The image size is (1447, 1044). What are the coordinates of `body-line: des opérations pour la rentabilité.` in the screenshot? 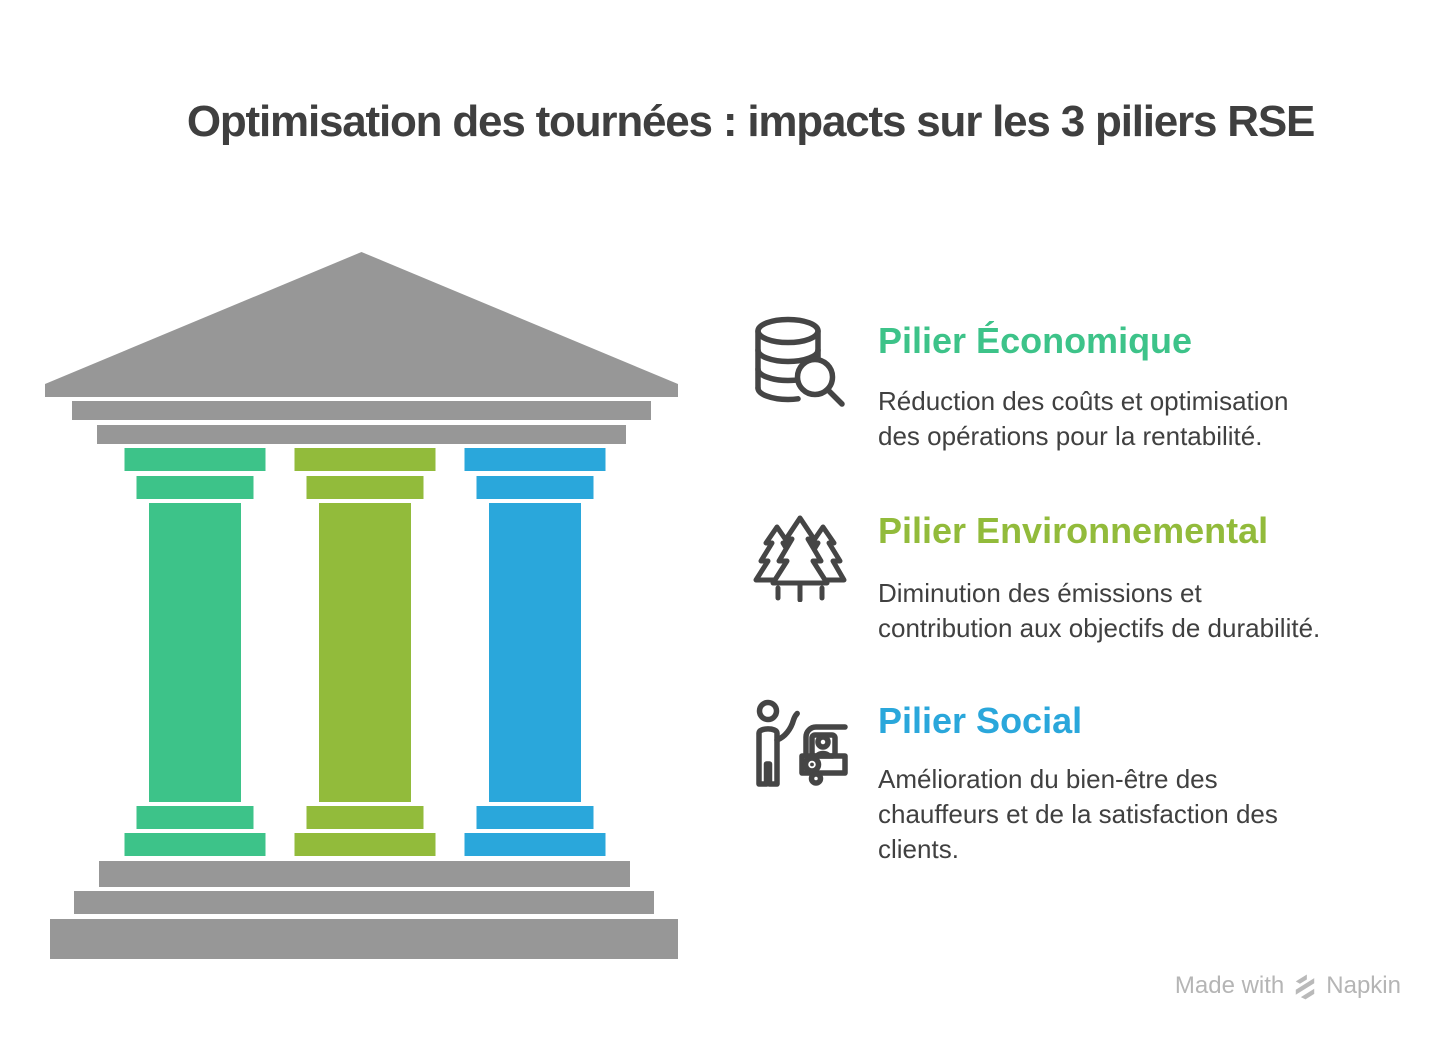 It's located at (1070, 436).